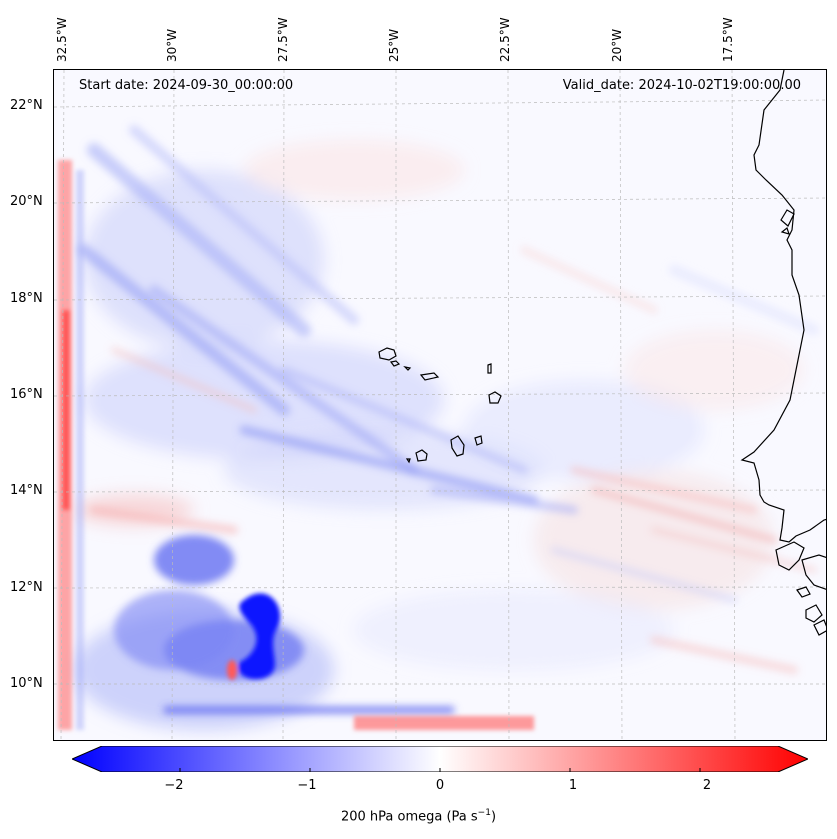 This screenshot has width=837, height=839. I want to click on lat-label-18n: 18°N, so click(26, 298).